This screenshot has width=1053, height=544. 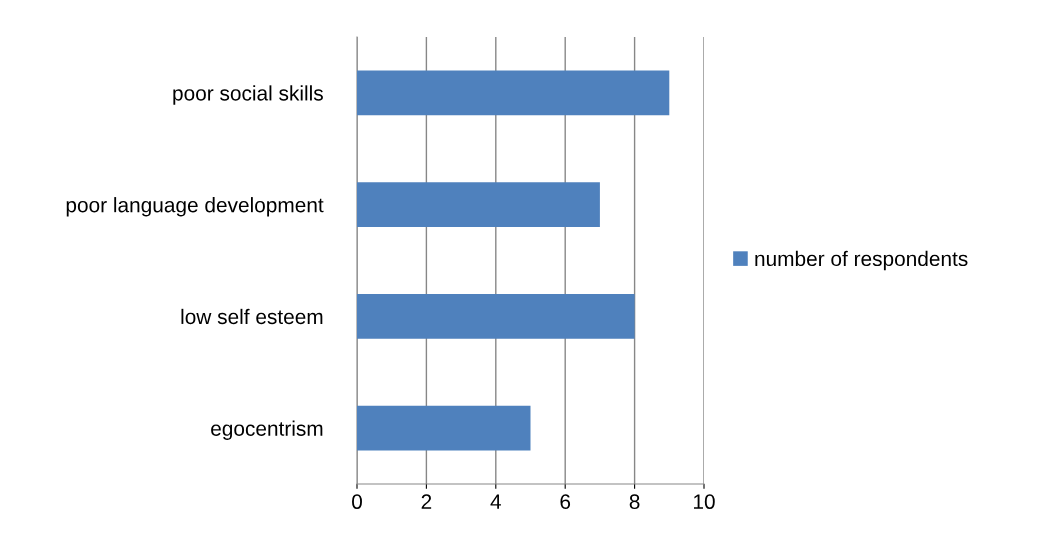 I want to click on x-tick-label: 2, so click(x=426, y=501).